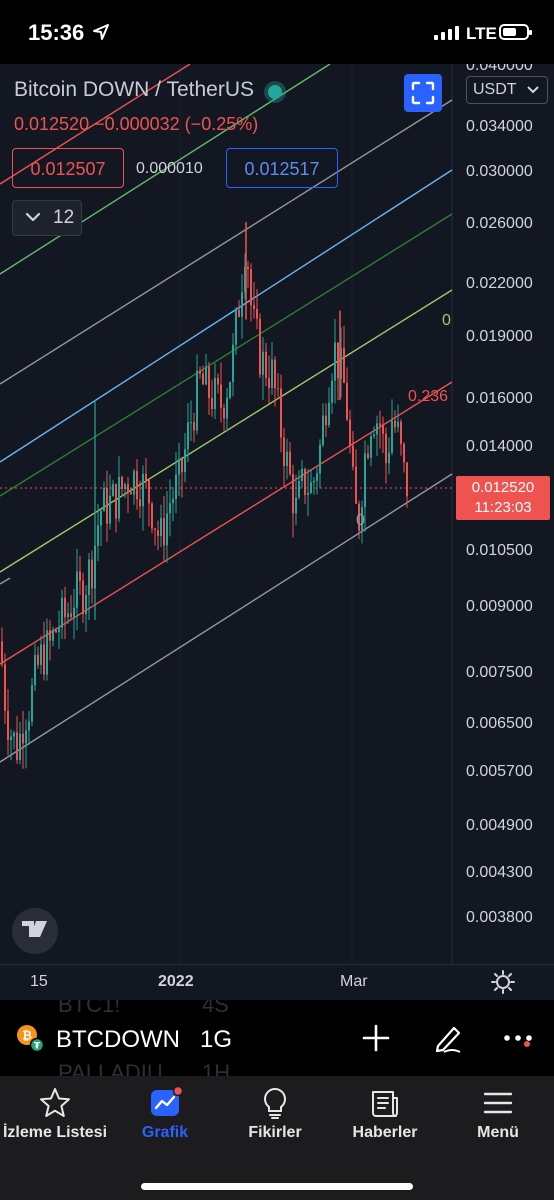 The height and width of the screenshot is (1200, 554). Describe the element at coordinates (176, 981) in the screenshot. I see `time-axis-label: 2022` at that location.